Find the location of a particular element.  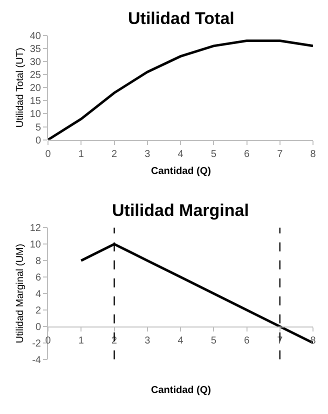

chart-title: Utilidad Total is located at coordinates (181, 18).